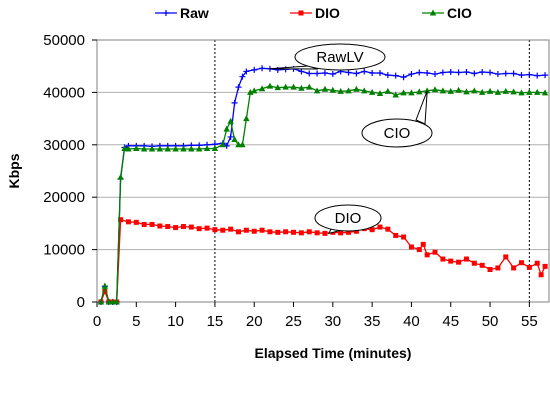 This screenshot has width=550, height=393. Describe the element at coordinates (215, 321) in the screenshot. I see `x-tick-label: 15` at that location.